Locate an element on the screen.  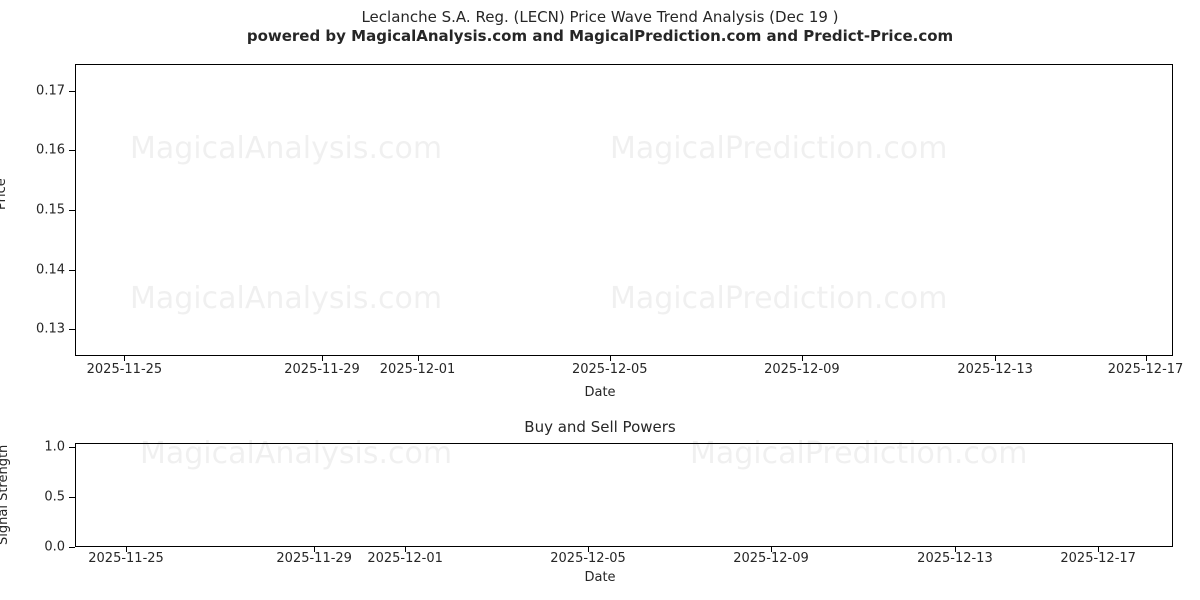
price-x-axis-label: Date is located at coordinates (600, 392).